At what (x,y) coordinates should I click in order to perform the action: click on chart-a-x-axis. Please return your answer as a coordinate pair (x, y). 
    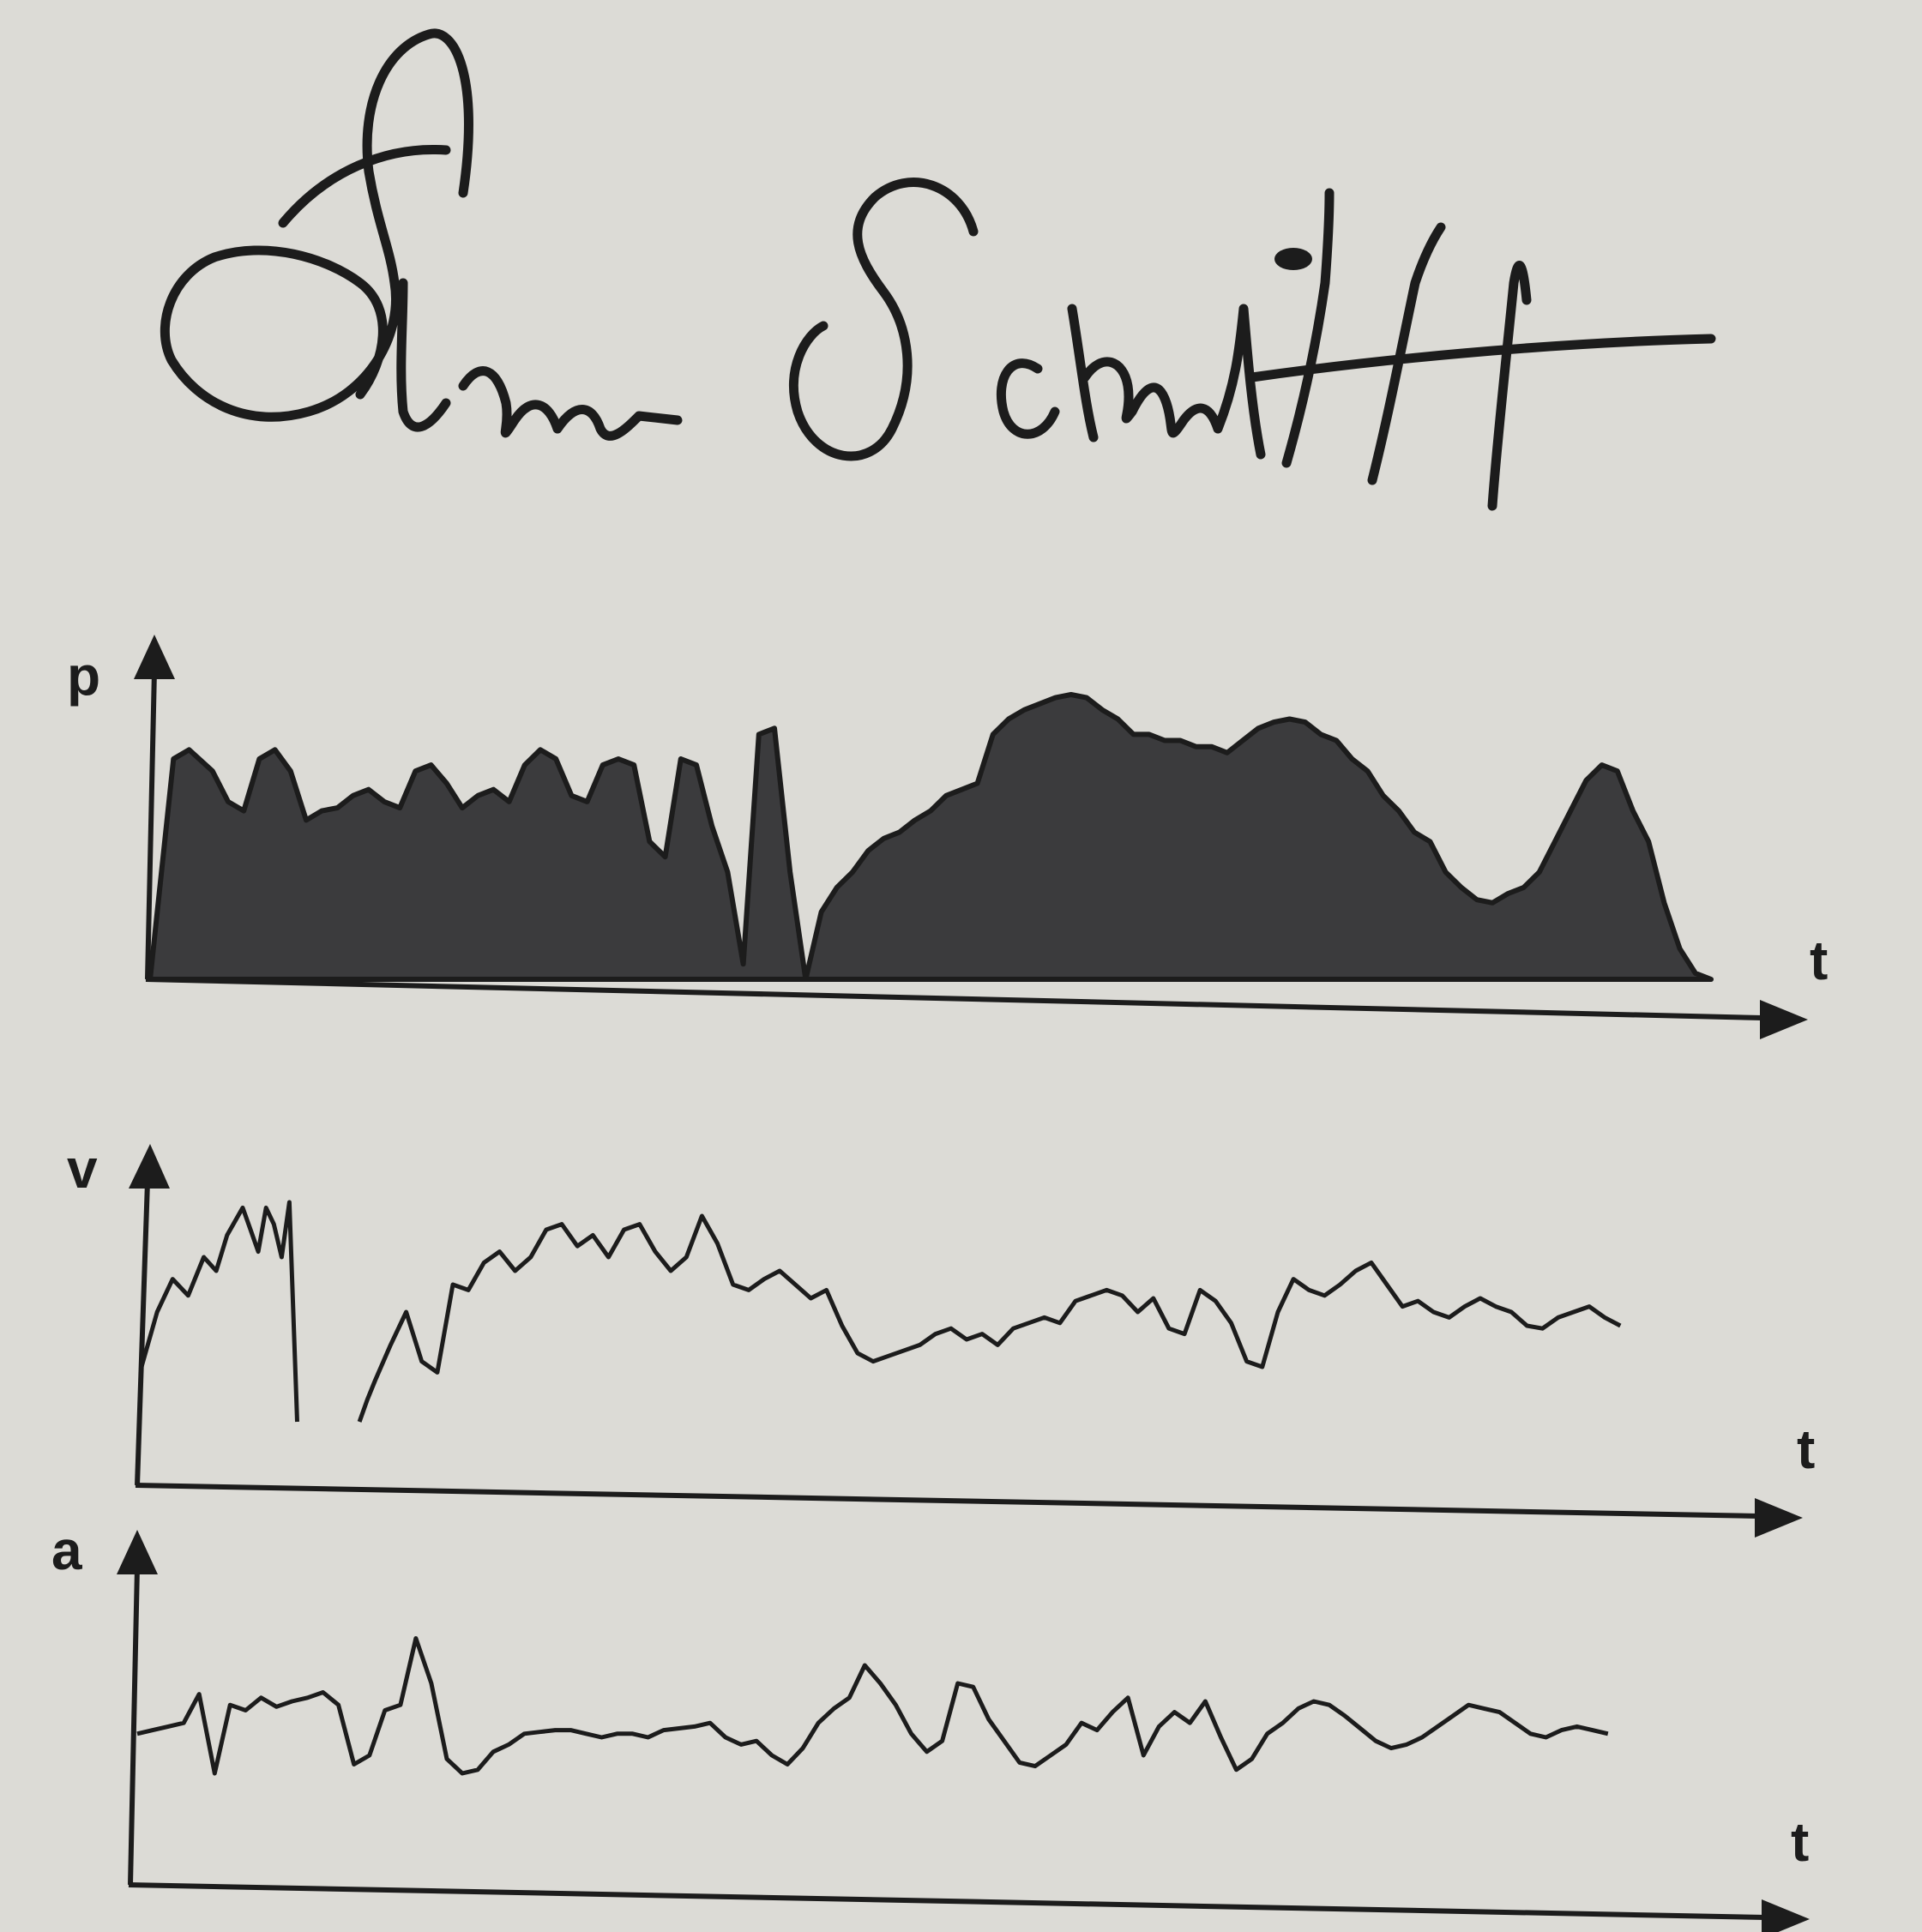
    Looking at the image, I should click on (947, 1901).